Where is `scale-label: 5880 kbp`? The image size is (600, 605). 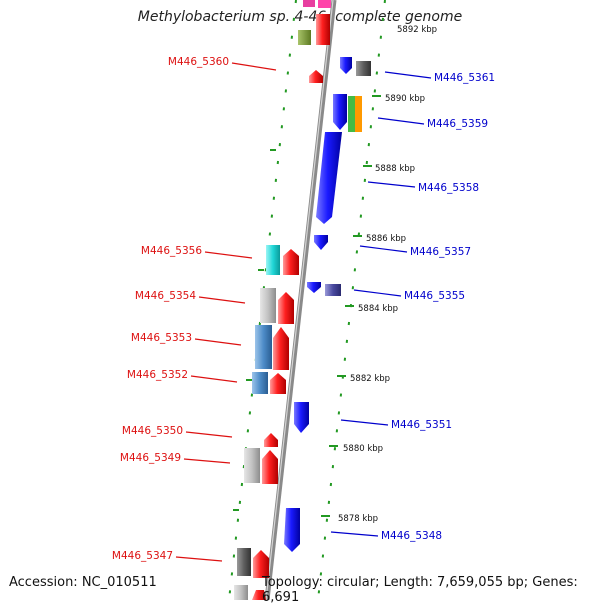 scale-label: 5880 kbp is located at coordinates (363, 449).